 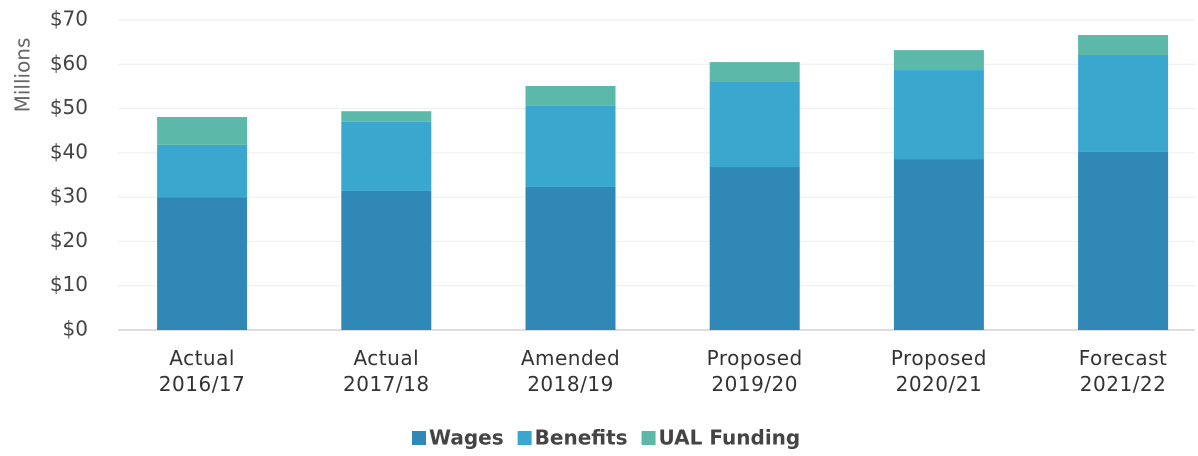 What do you see at coordinates (202, 371) in the screenshot?
I see `x-tick-label: Actual 2016/17` at bounding box center [202, 371].